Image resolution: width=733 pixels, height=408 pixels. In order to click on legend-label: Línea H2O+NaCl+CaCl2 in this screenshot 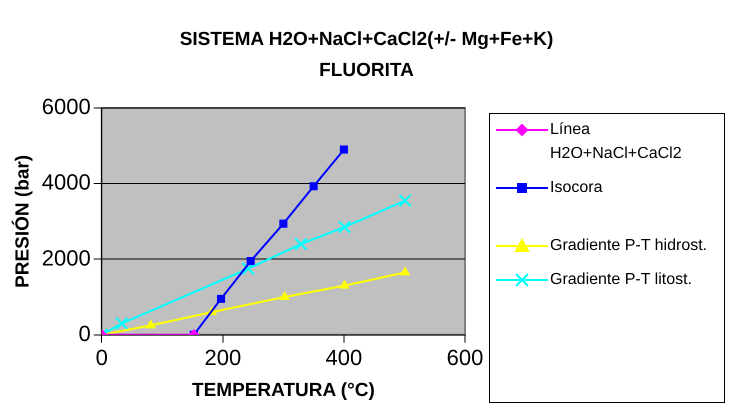, I will do `click(616, 142)`.